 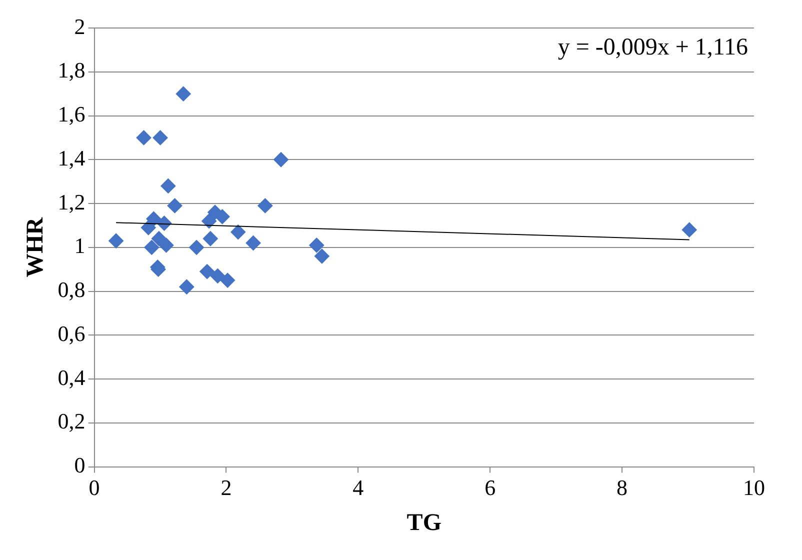 What do you see at coordinates (754, 487) in the screenshot?
I see `x-tick-label: 10` at bounding box center [754, 487].